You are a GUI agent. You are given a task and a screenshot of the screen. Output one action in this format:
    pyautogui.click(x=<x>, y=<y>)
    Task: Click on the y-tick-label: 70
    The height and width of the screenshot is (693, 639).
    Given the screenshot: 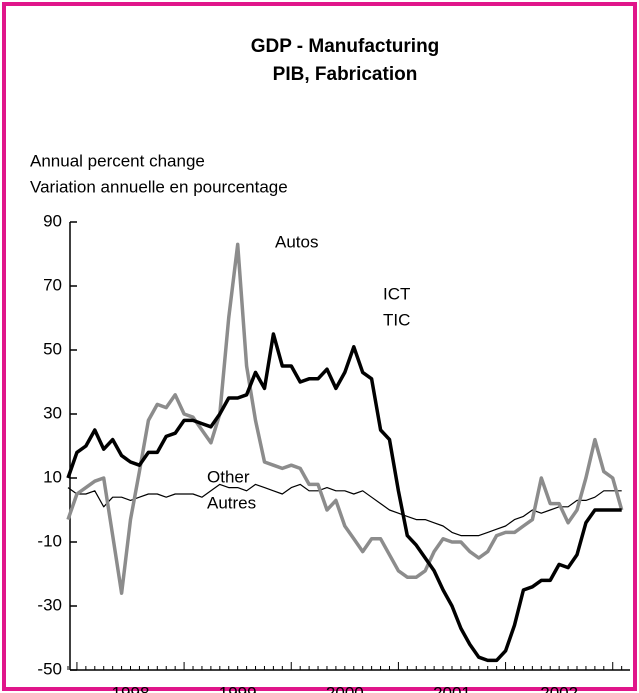 What is the action you would take?
    pyautogui.click(x=52, y=284)
    